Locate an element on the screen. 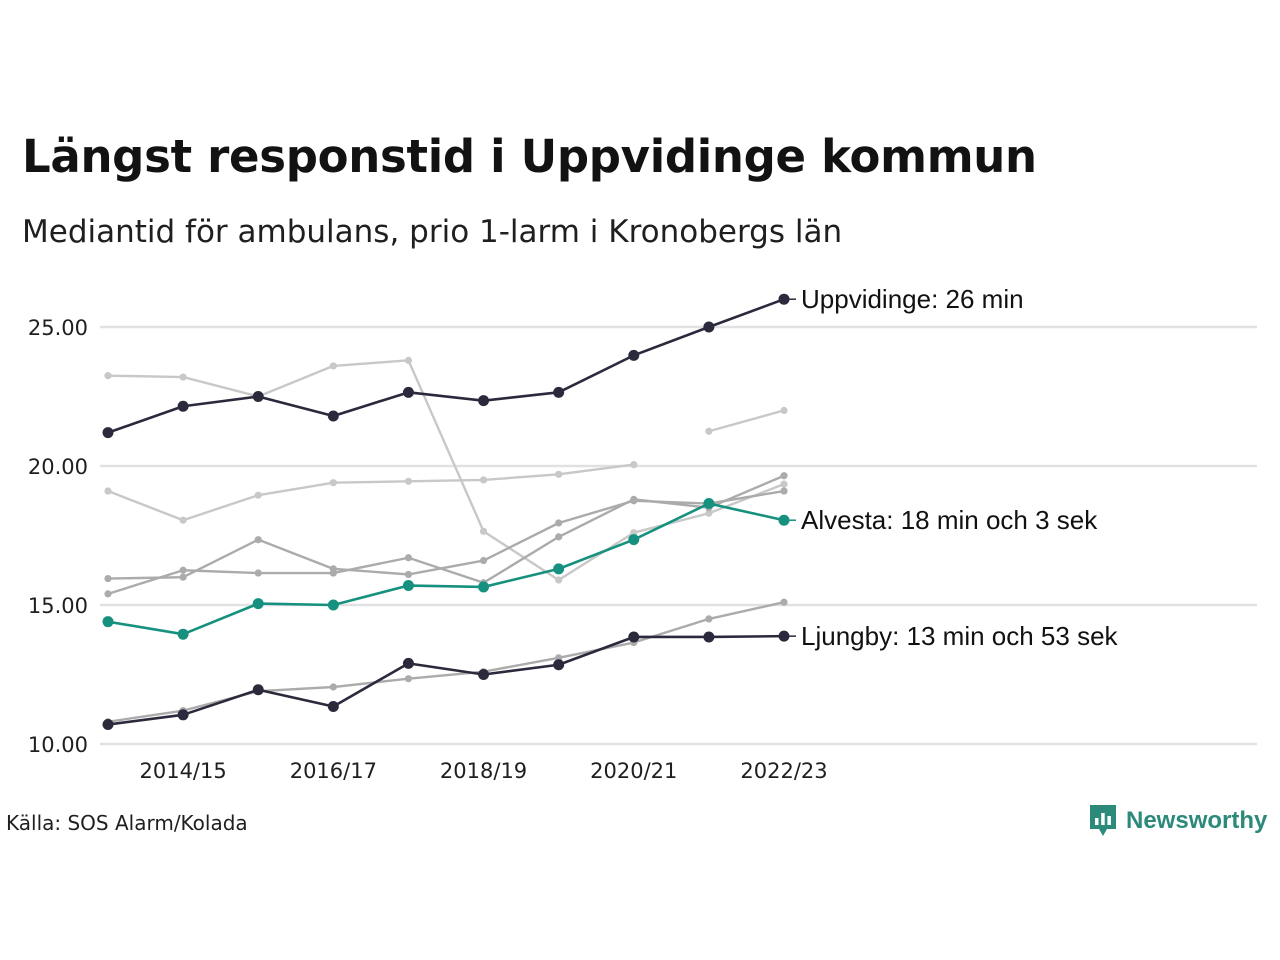  source-note: Källa: SOS Alarm/Kolada is located at coordinates (127, 823).